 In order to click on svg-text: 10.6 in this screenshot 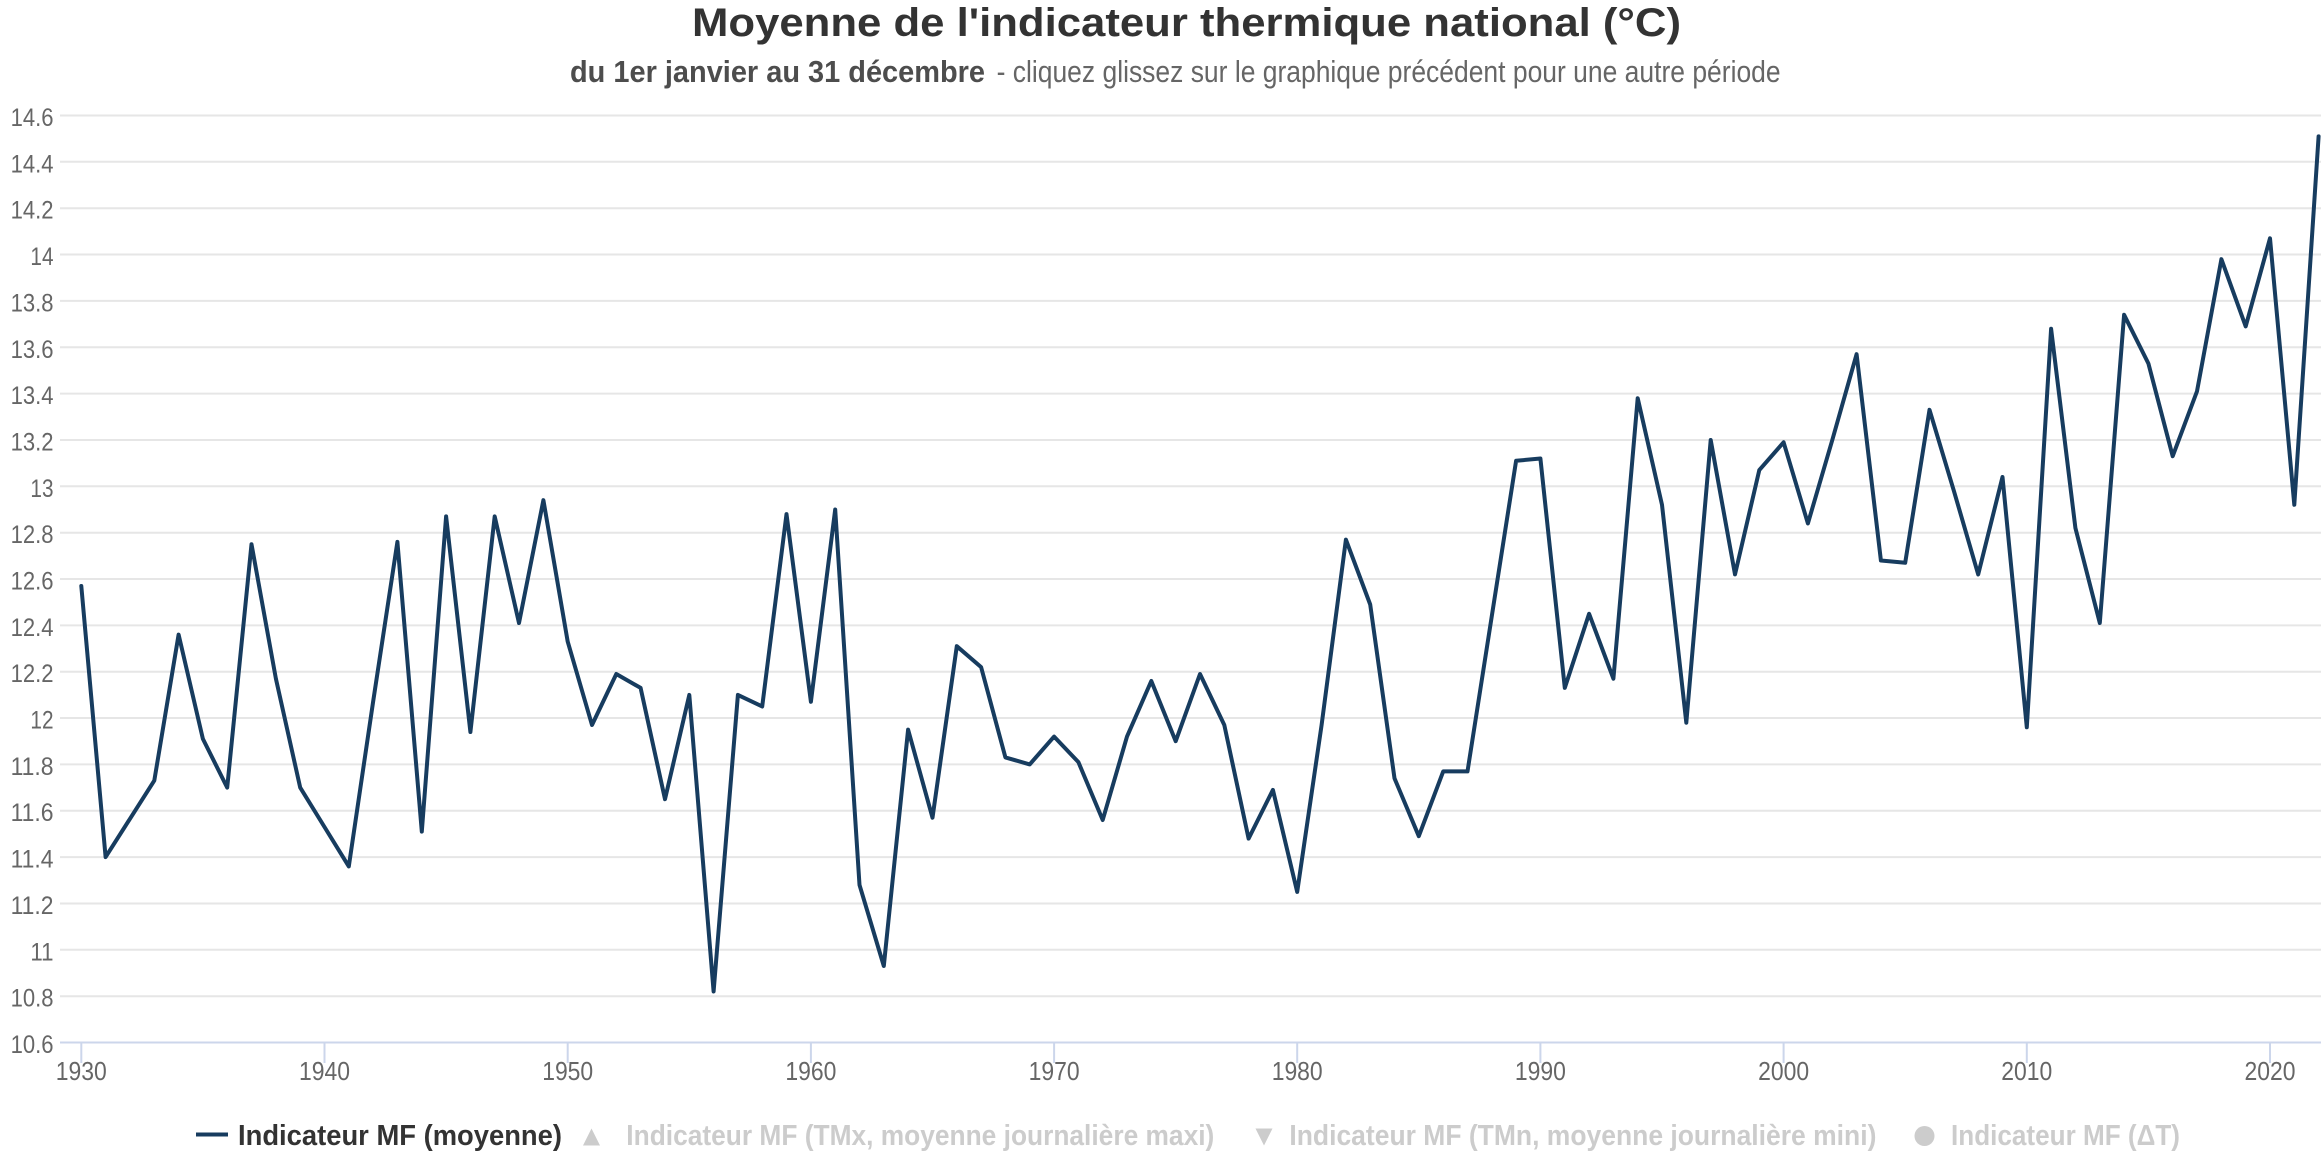, I will do `click(32, 1045)`.